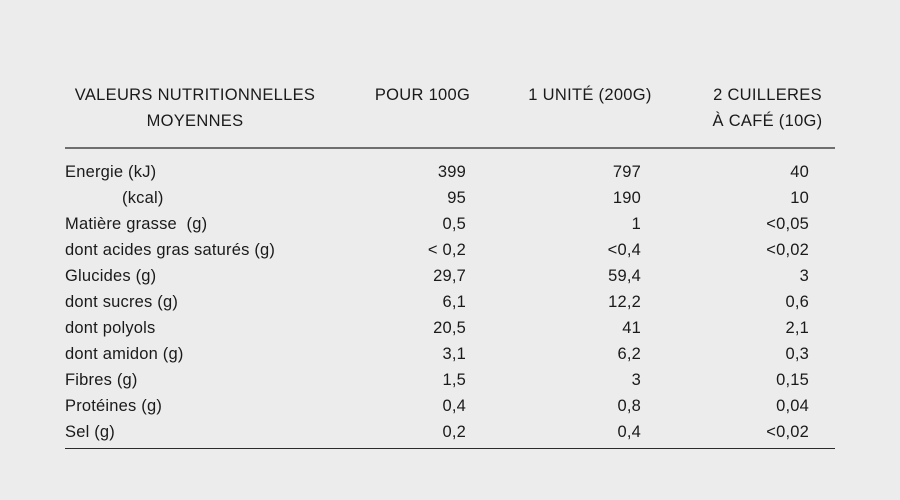 The height and width of the screenshot is (500, 900). Describe the element at coordinates (170, 250) in the screenshot. I see `row-label: dont acides gras saturés (g)` at that location.